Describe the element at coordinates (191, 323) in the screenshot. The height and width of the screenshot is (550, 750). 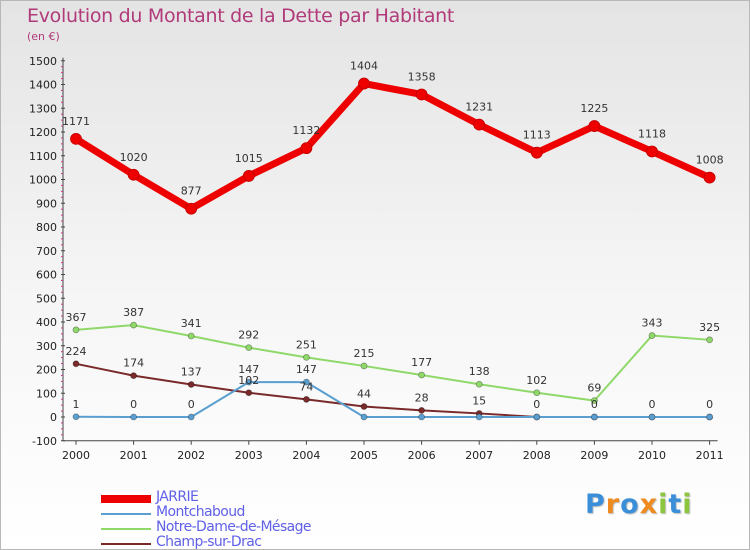
I see `data-label: 341` at that location.